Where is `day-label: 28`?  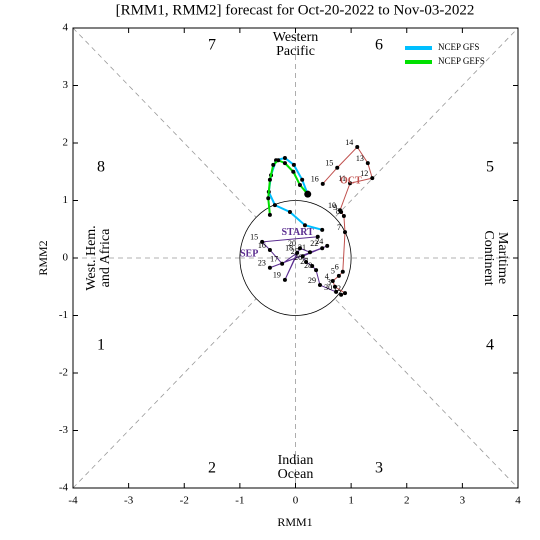 day-label: 28 is located at coordinates (308, 265).